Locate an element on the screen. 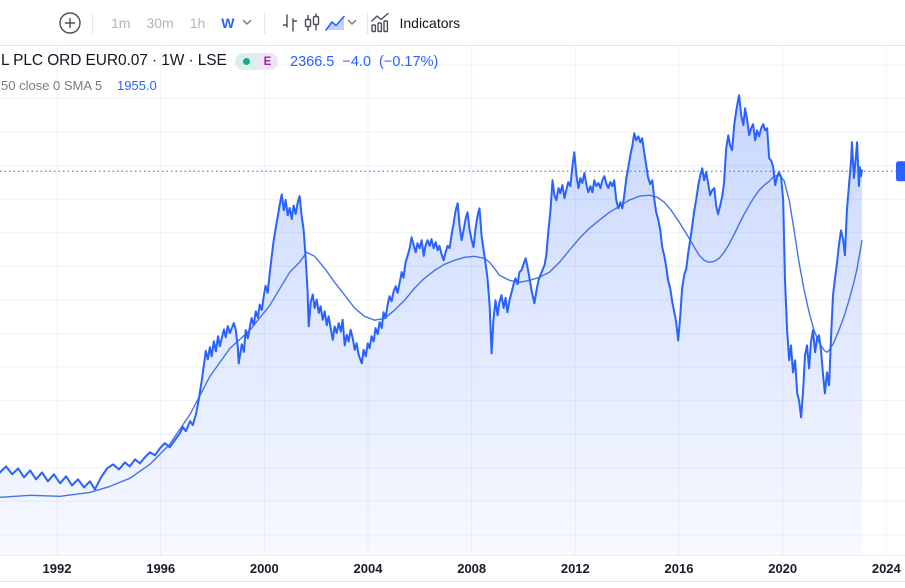 Image resolution: width=905 pixels, height=588 pixels. chart-style-candles-button is located at coordinates (312, 23).